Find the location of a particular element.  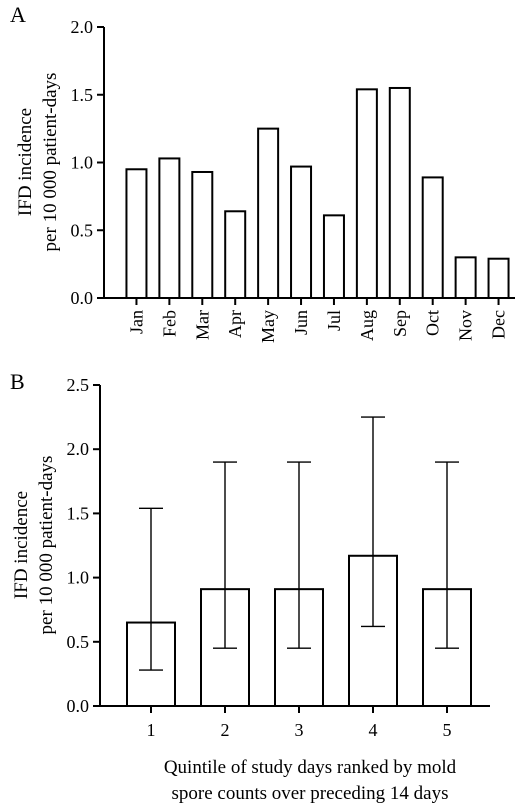

panel-a-ylabel-line2: per 10 000 patient-days is located at coordinates (50, 162).